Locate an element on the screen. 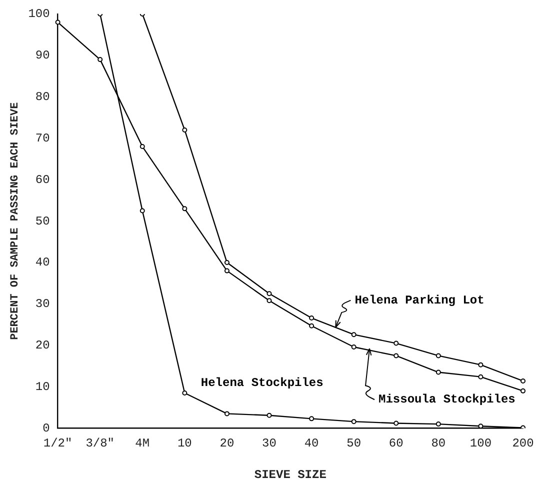 The image size is (541, 490). y-tick-label: 60 is located at coordinates (42, 179).